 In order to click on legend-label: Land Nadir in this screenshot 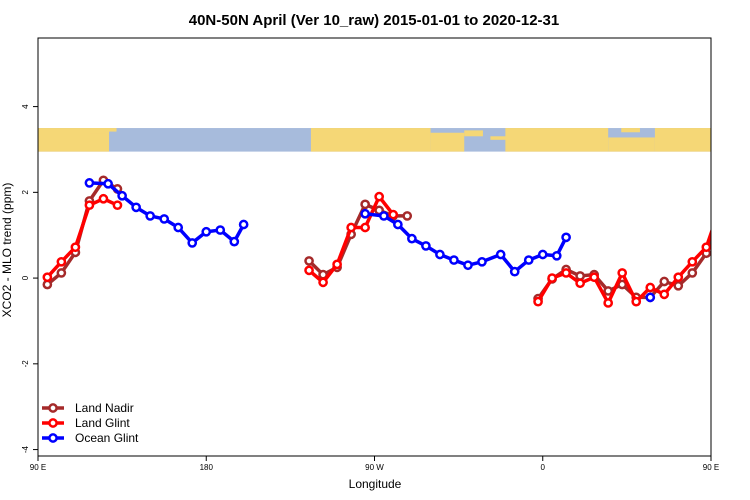, I will do `click(104, 408)`.